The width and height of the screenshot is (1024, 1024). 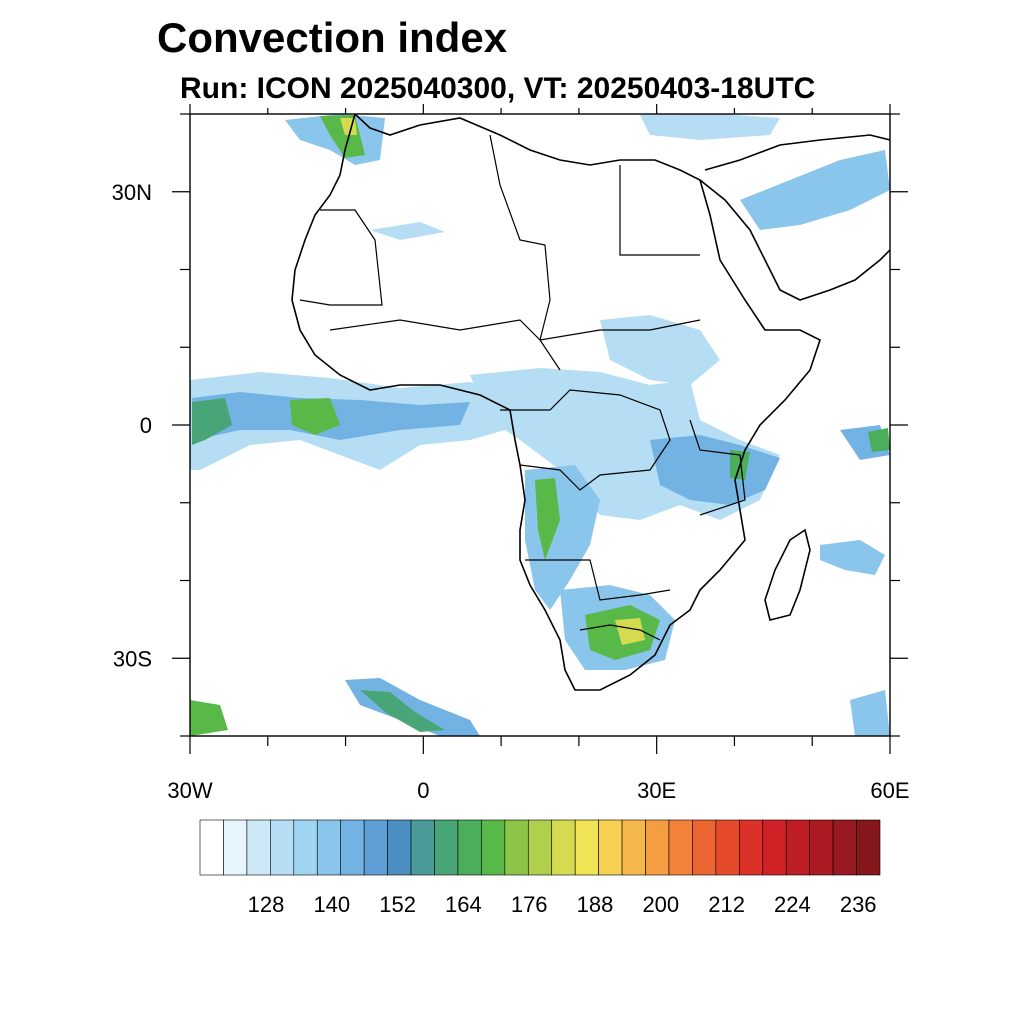 I want to click on chart-title: Convection index, so click(x=332, y=37).